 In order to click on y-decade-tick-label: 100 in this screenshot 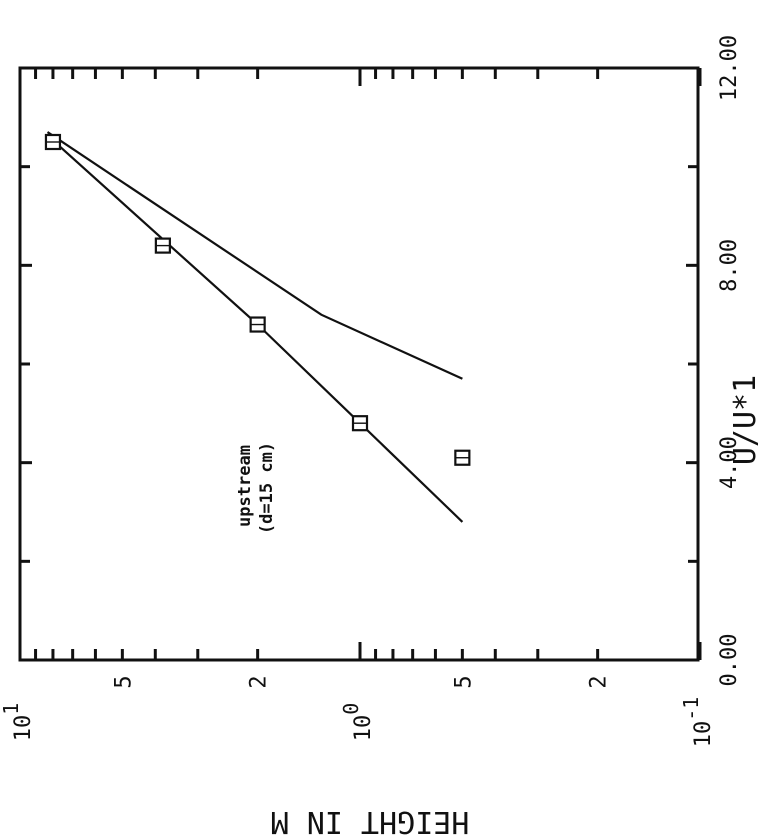, I will do `click(357, 722)`.